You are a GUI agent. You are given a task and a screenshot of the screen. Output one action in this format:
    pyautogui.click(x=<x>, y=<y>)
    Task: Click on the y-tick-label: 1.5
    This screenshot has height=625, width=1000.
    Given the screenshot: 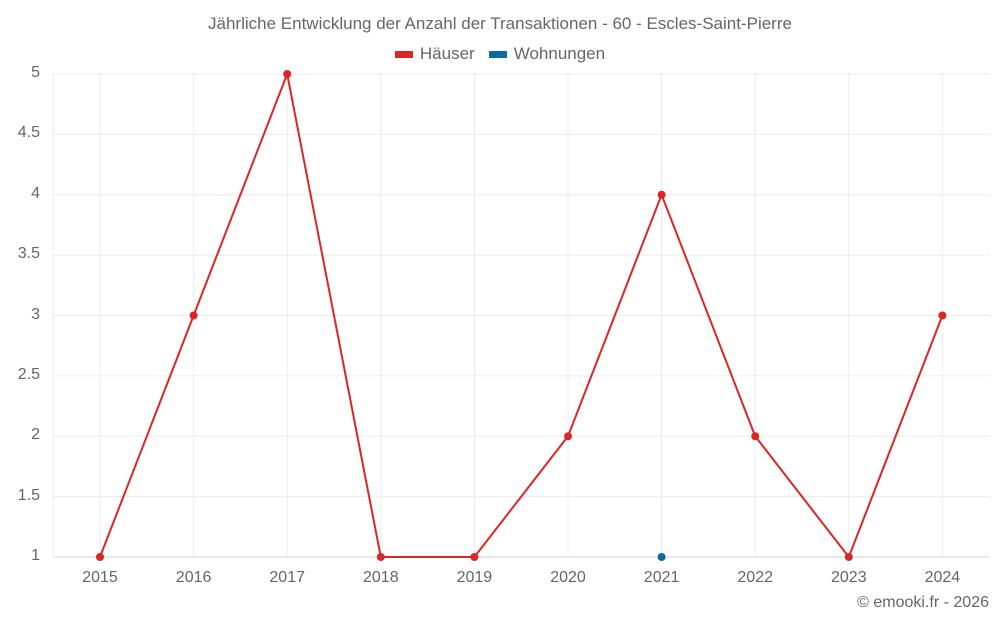 What is the action you would take?
    pyautogui.click(x=28, y=495)
    